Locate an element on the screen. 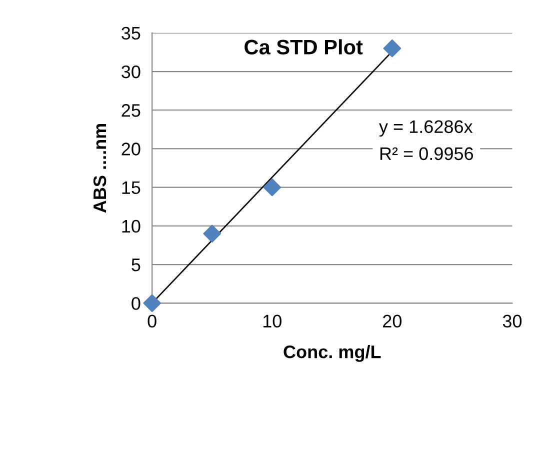  y-tick-label: 30 is located at coordinates (131, 71).